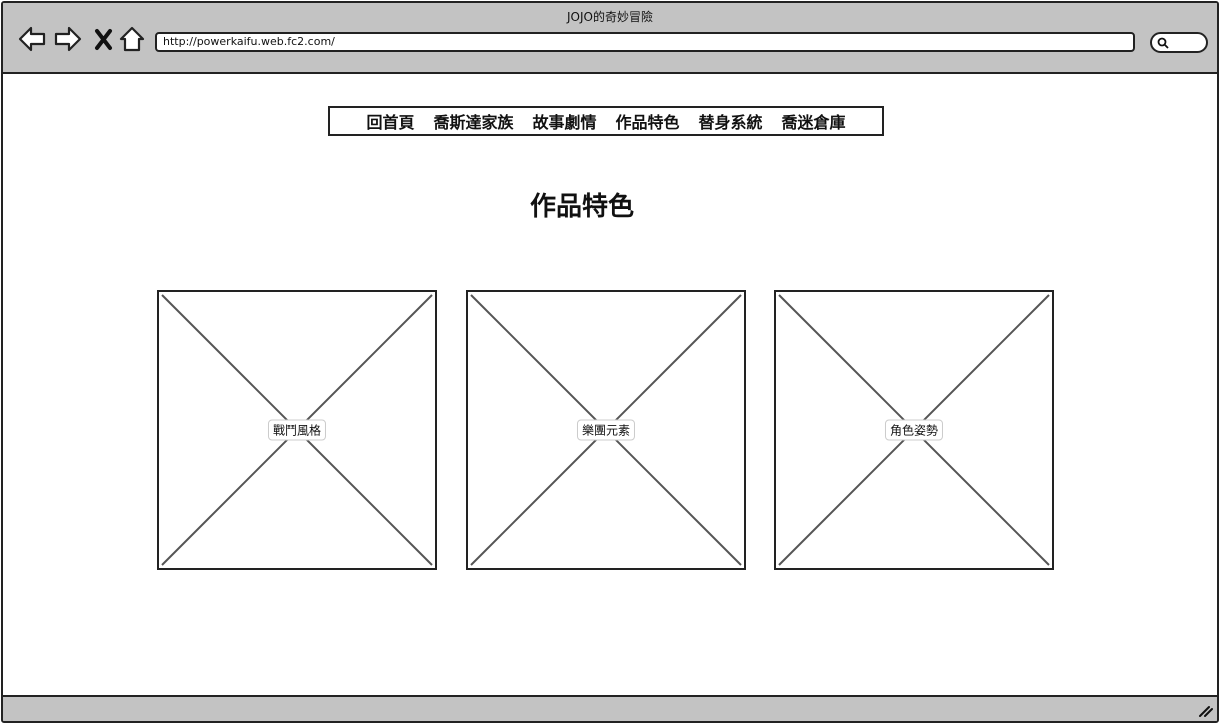 Image resolution: width=1222 pixels, height=726 pixels. What do you see at coordinates (1163, 43) in the screenshot?
I see `search-icon` at bounding box center [1163, 43].